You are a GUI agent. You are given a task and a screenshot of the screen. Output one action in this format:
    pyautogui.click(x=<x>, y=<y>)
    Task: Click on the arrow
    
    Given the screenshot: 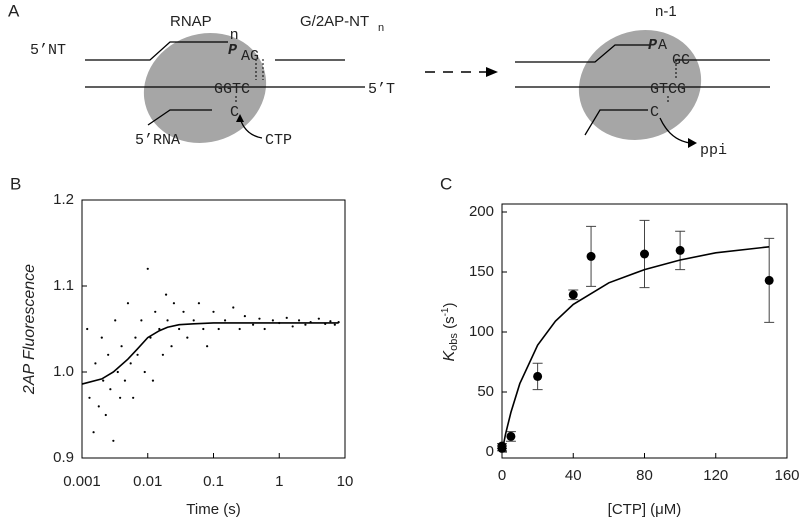 What is the action you would take?
    pyautogui.click(x=675, y=130)
    